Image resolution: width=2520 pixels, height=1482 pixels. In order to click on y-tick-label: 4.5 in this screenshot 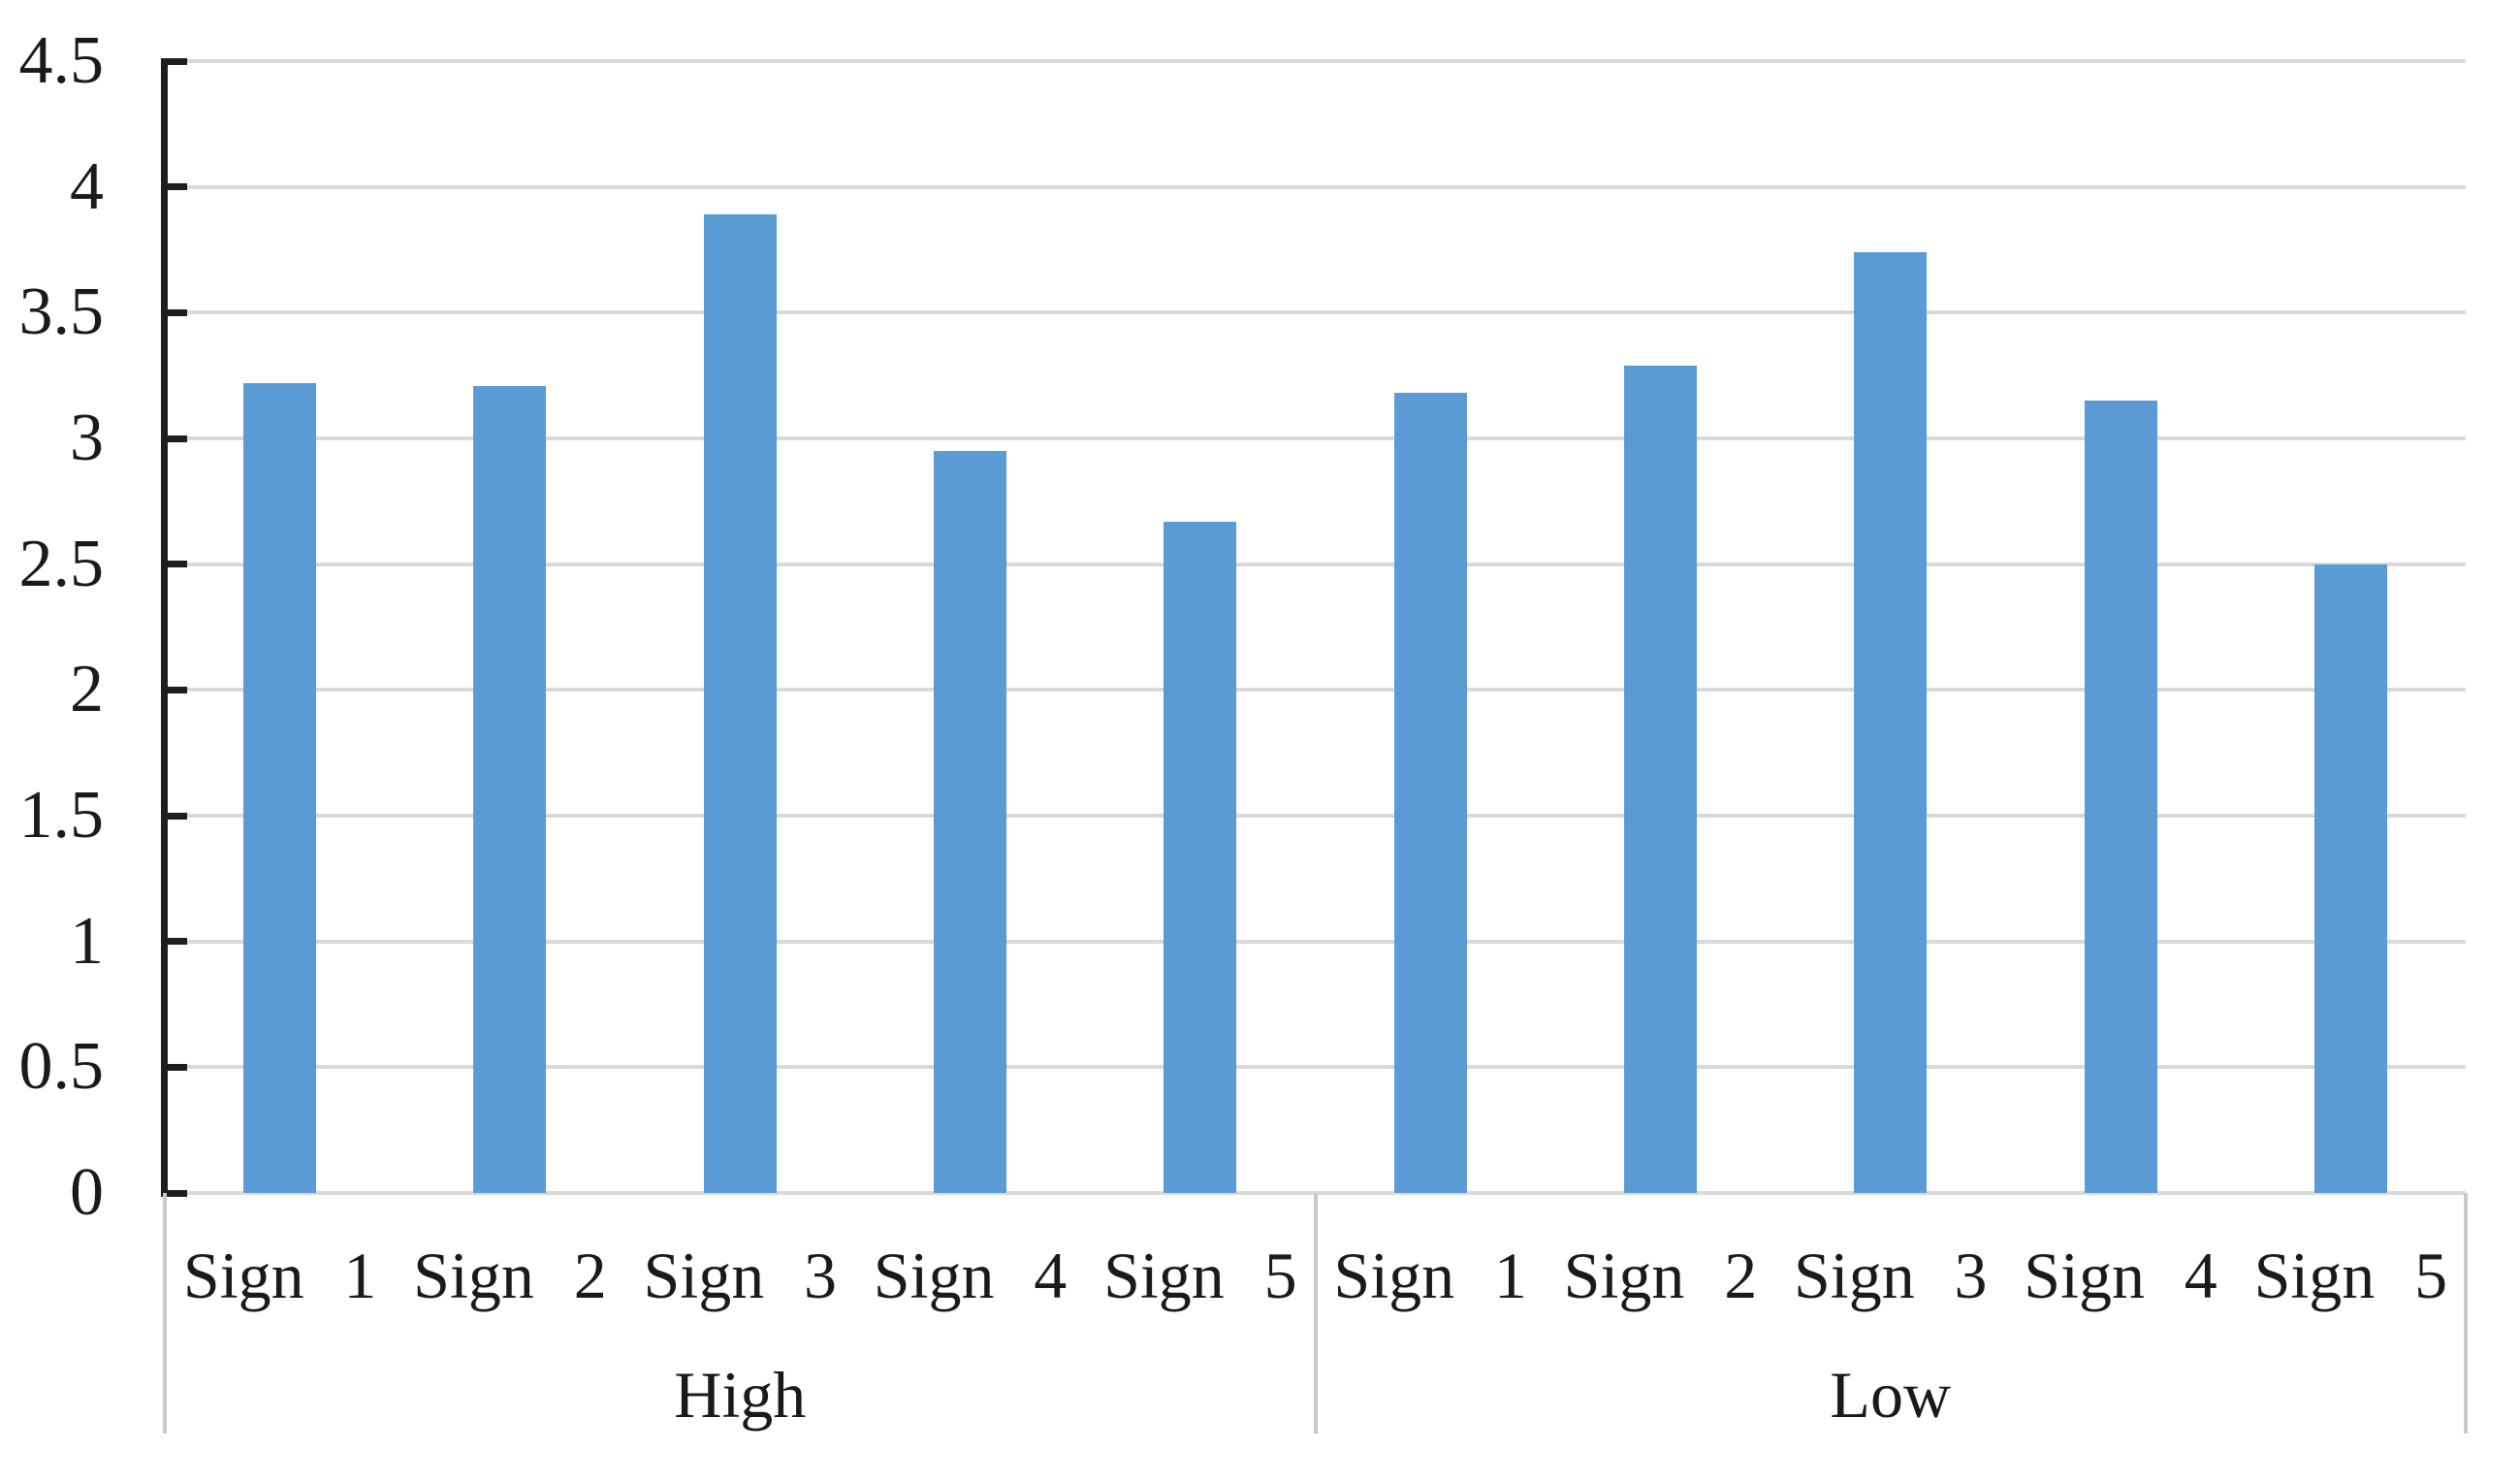, I will do `click(62, 60)`.